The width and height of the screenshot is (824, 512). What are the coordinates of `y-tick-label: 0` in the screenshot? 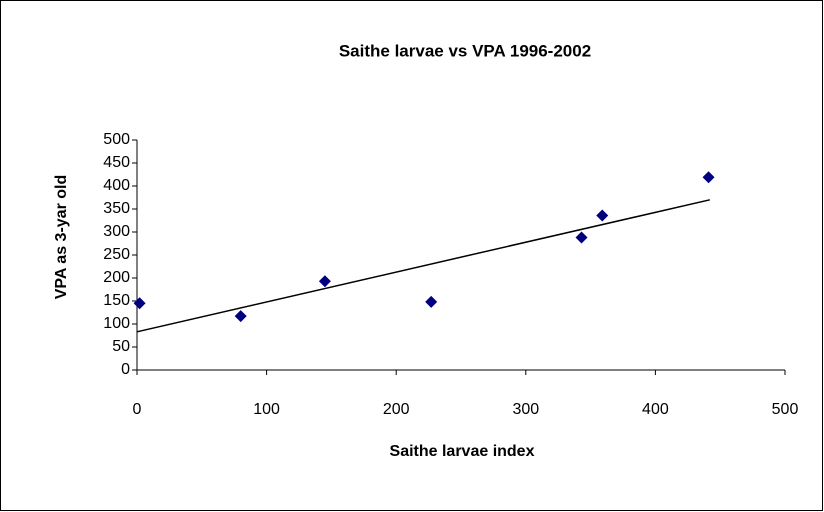 It's located at (125, 369).